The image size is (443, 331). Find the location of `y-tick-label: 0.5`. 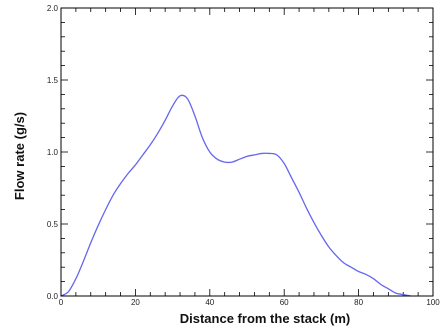

y-tick-label: 0.5 is located at coordinates (53, 224).